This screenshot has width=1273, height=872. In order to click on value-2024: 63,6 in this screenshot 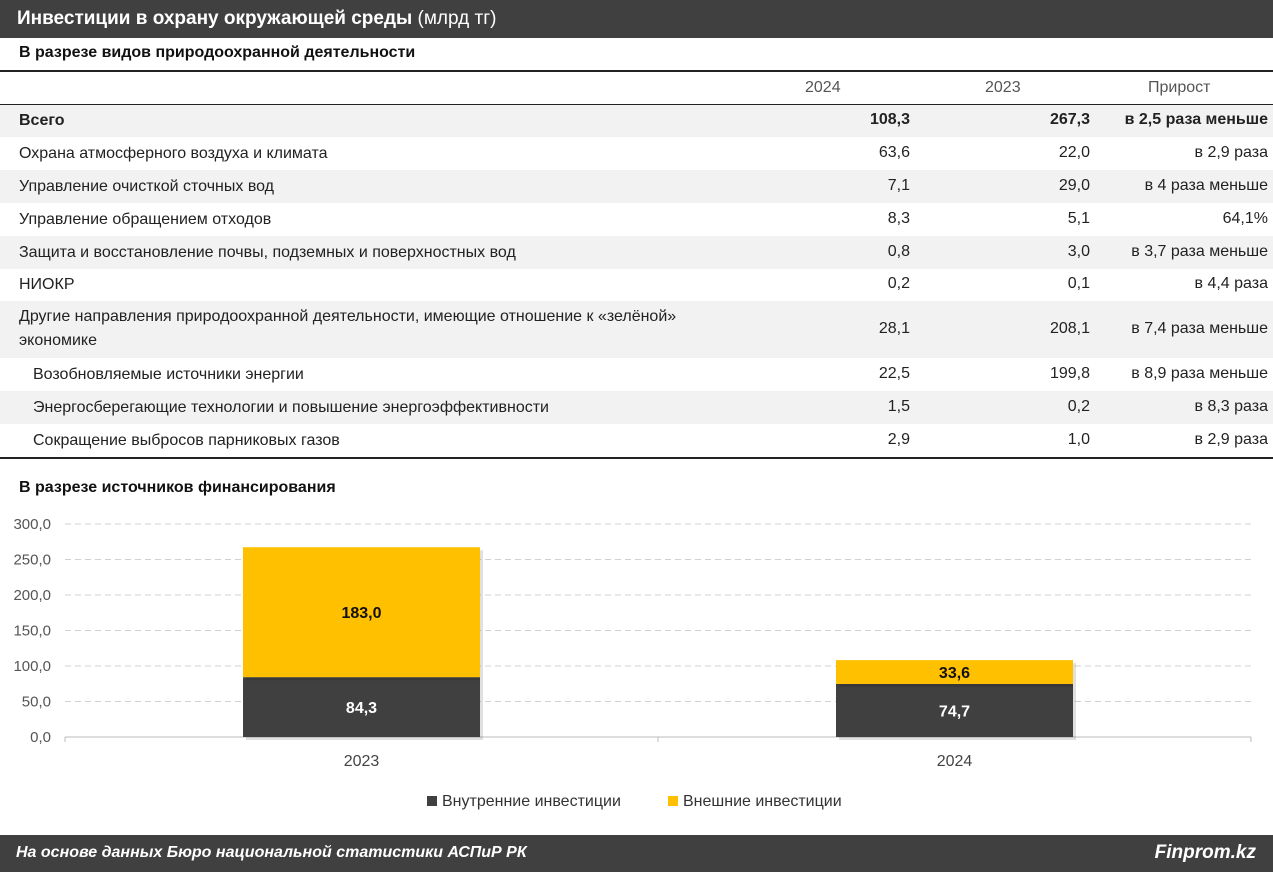, I will do `click(894, 152)`.